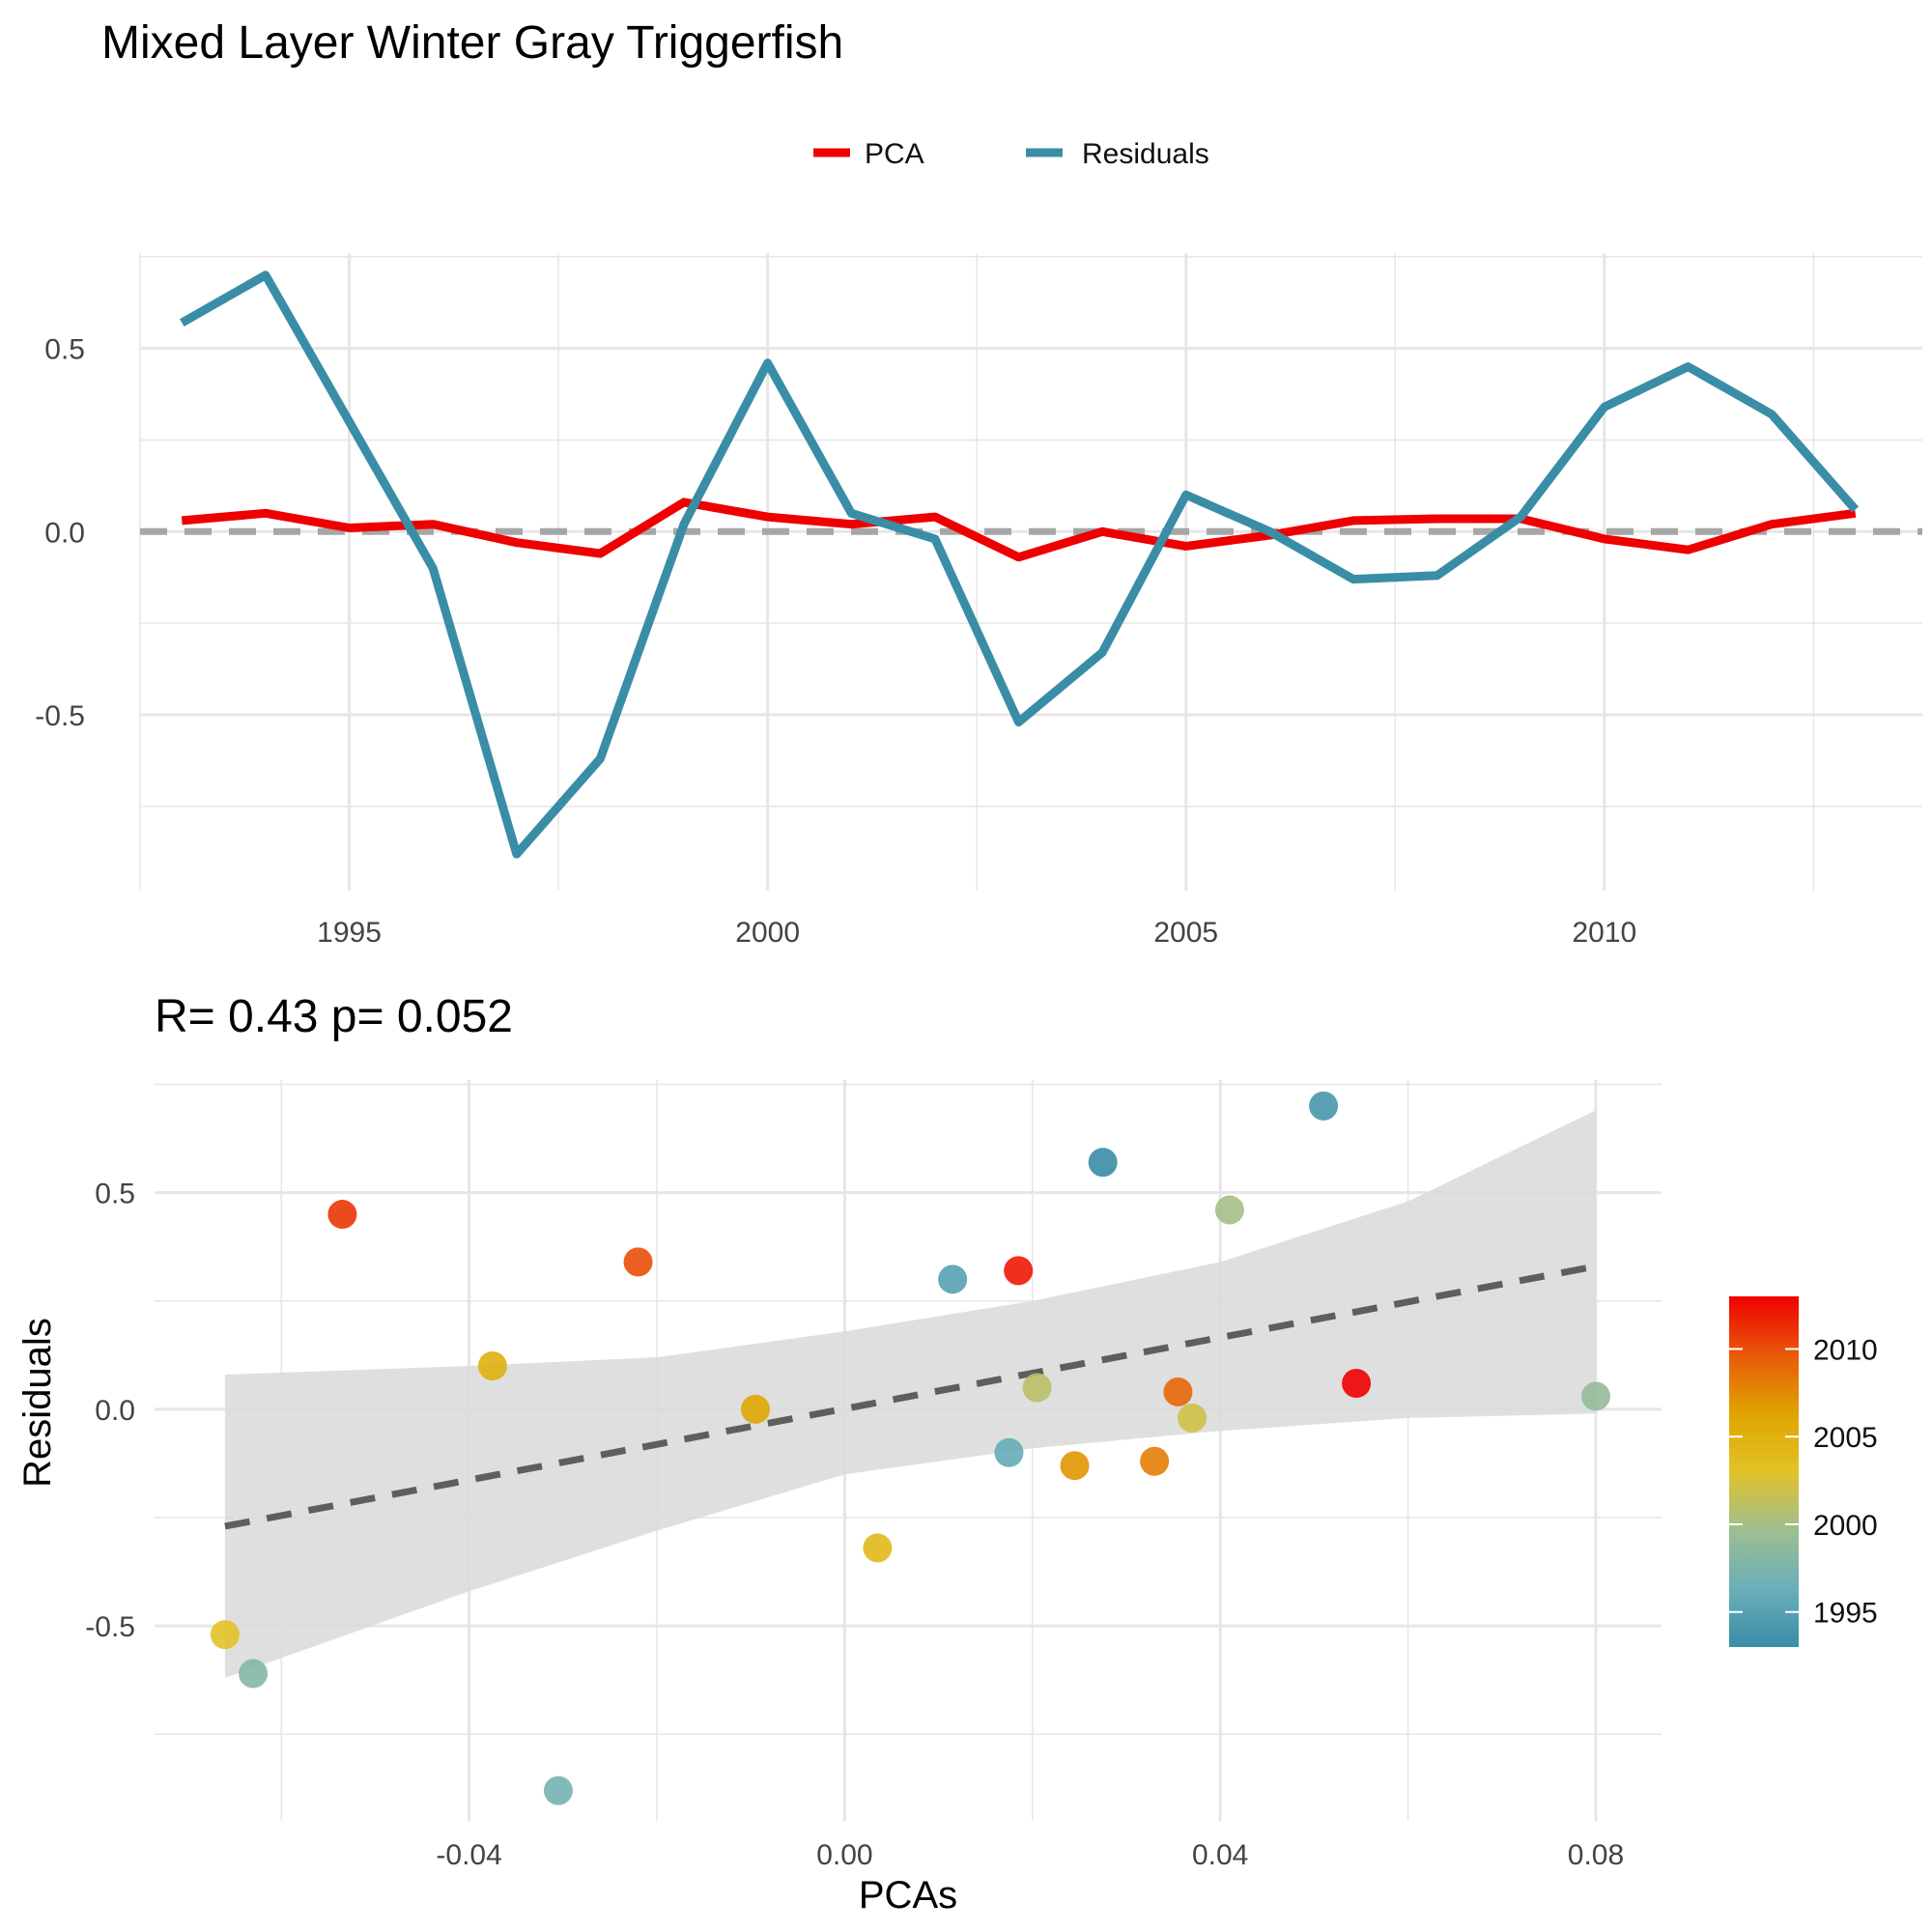 The image size is (1932, 1932). I want to click on colorbar-gradient, so click(1764, 1471).